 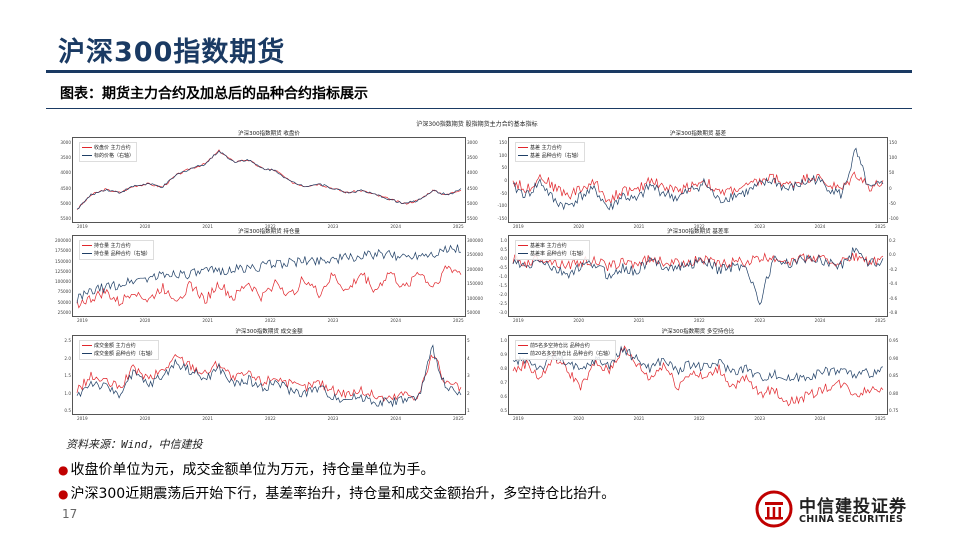 What do you see at coordinates (474, 312) in the screenshot?
I see `y-tick-label-right: 50000` at bounding box center [474, 312].